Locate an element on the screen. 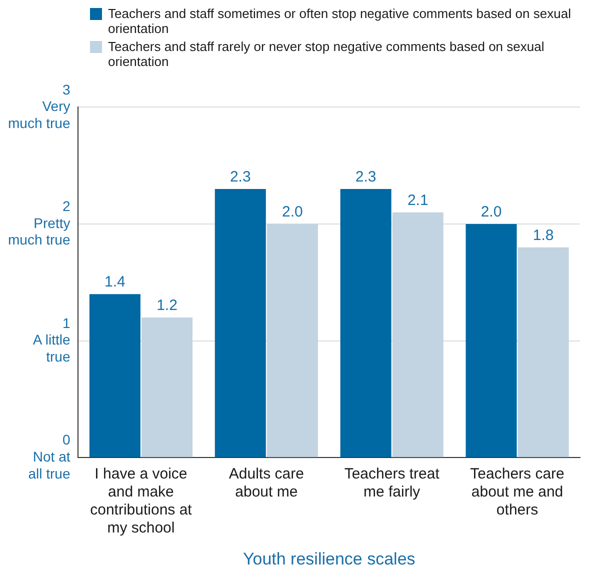  y-tick-label: 3 Very much true is located at coordinates (39, 106).